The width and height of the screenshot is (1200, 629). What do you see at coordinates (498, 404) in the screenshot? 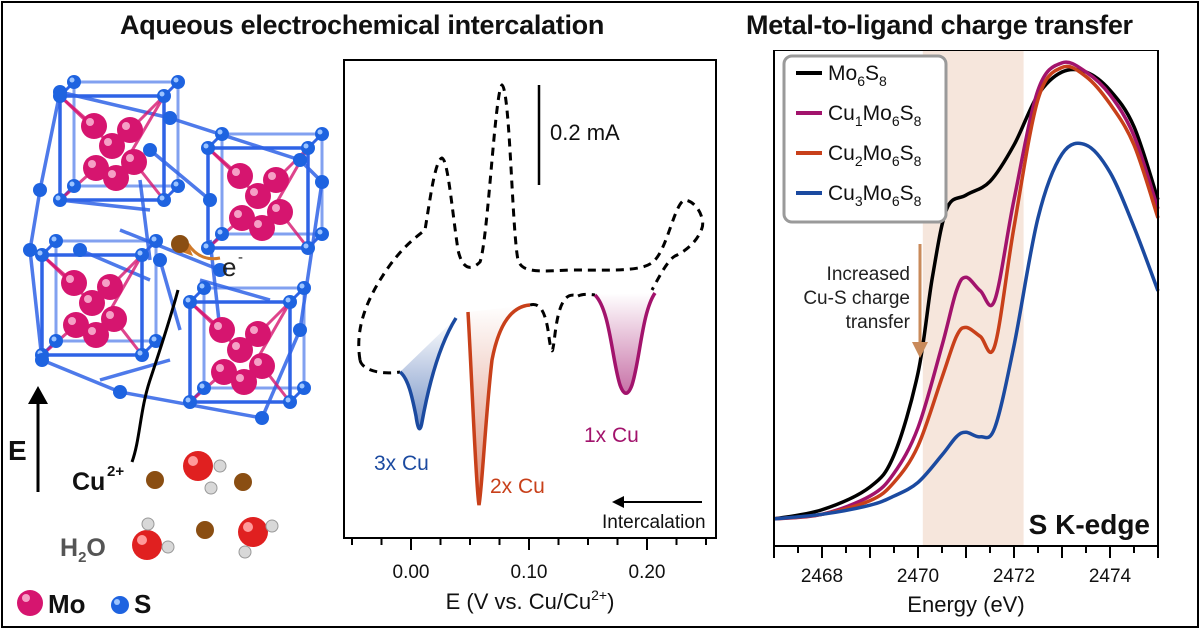
I see `peak-line-2x` at bounding box center [498, 404].